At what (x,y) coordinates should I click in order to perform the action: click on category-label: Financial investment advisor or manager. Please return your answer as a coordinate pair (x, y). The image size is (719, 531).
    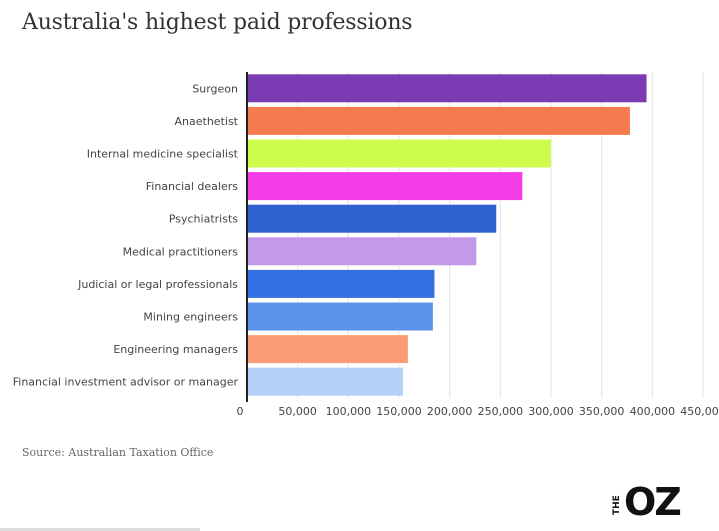
    Looking at the image, I should click on (126, 382).